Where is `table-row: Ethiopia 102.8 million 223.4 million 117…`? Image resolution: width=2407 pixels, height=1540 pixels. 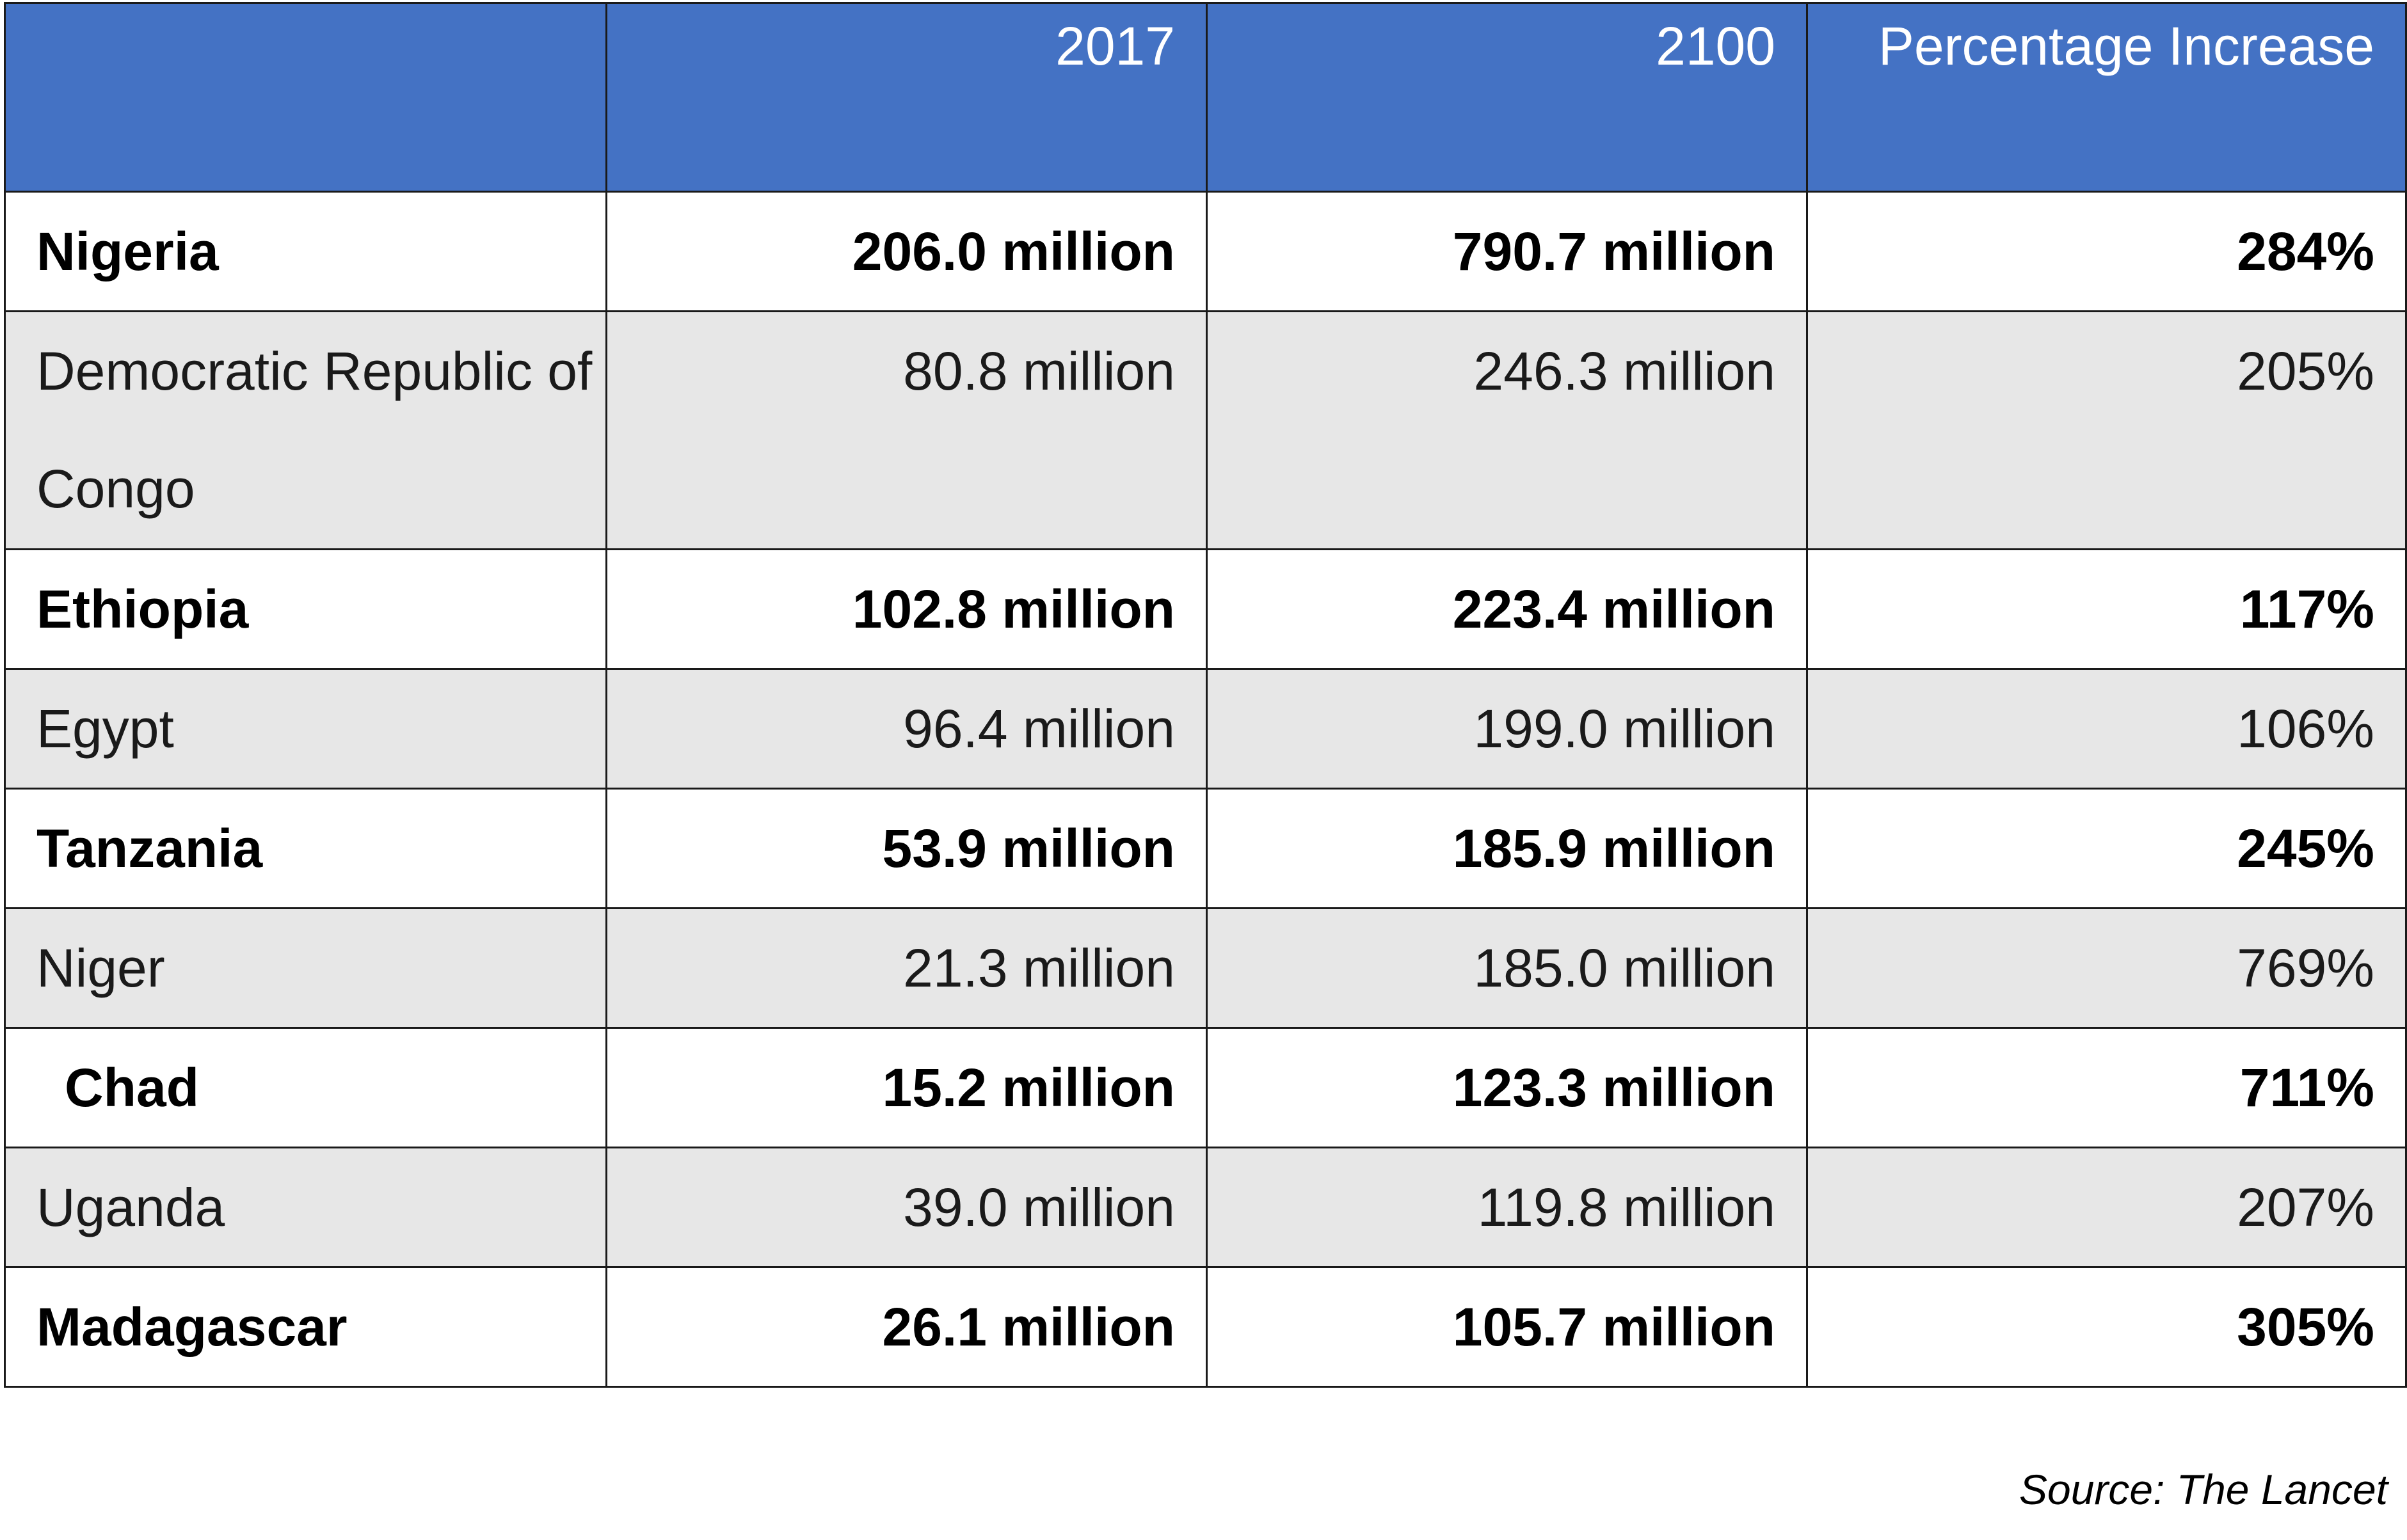
table-row: Ethiopia 102.8 million 223.4 million 117… is located at coordinates (1205, 609).